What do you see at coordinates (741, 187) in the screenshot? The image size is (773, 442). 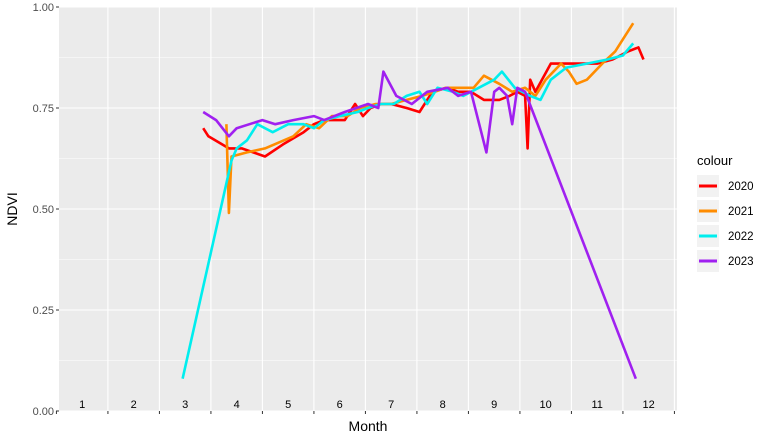 I see `legend-label-2020: 2020` at bounding box center [741, 187].